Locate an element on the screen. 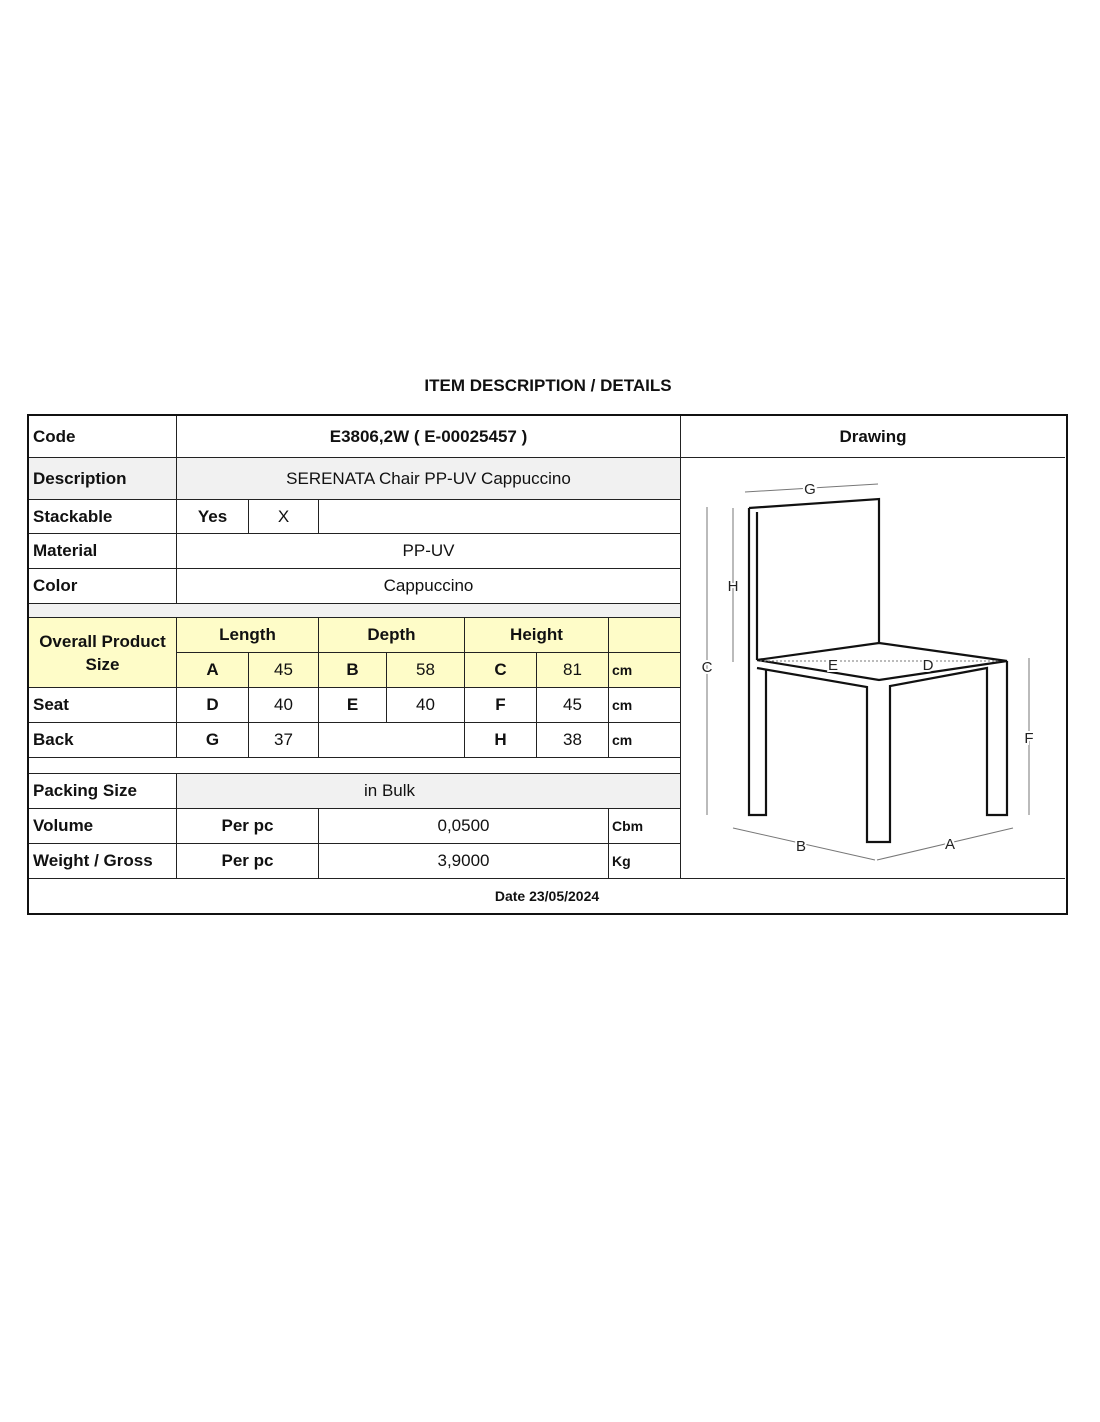 The image size is (1100, 1422). header-height: Height is located at coordinates (537, 635).